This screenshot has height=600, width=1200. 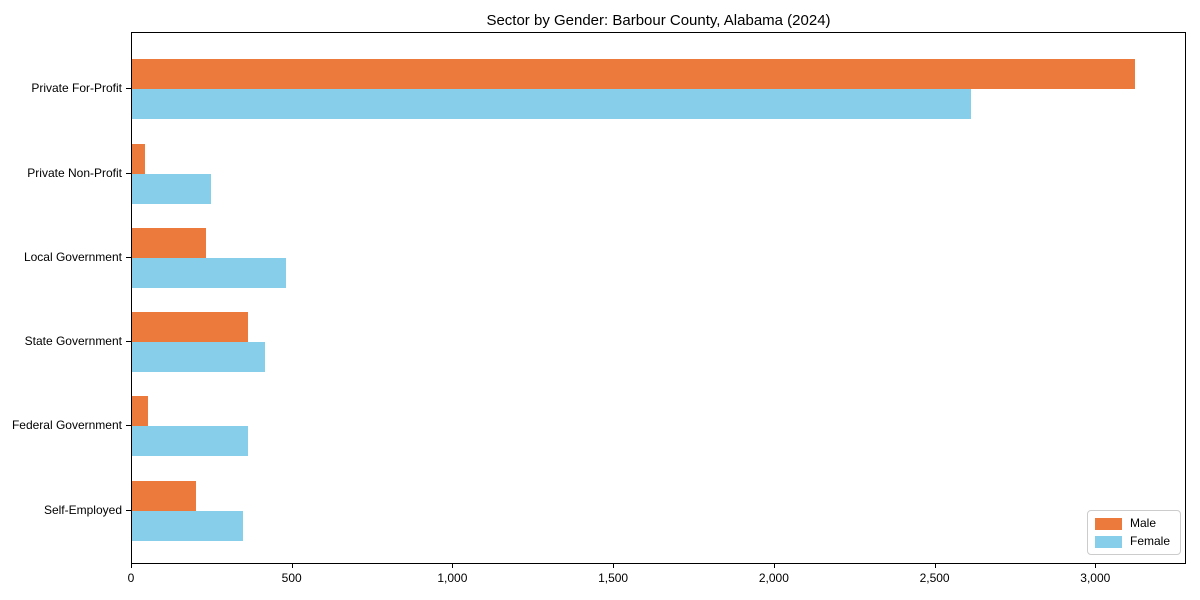 I want to click on legend-item-female: Female, so click(x=1132, y=541).